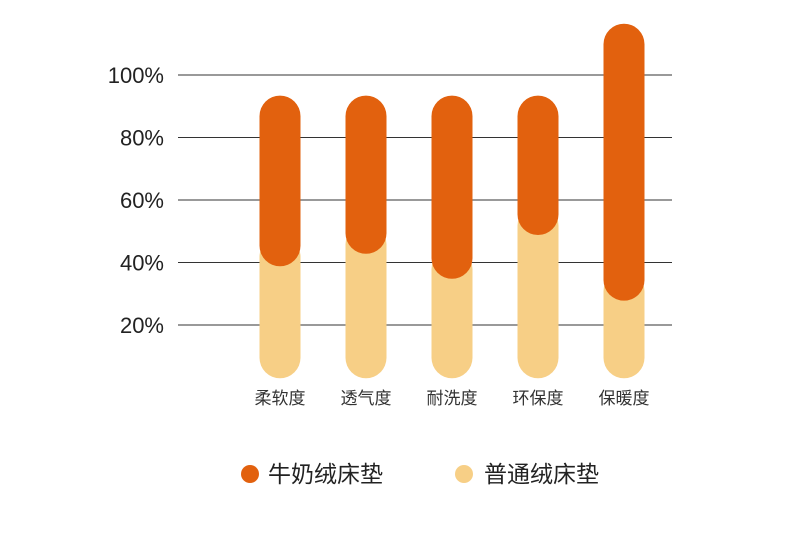 The image size is (790, 537). I want to click on x-tick-label: 耐洗度, so click(452, 399).